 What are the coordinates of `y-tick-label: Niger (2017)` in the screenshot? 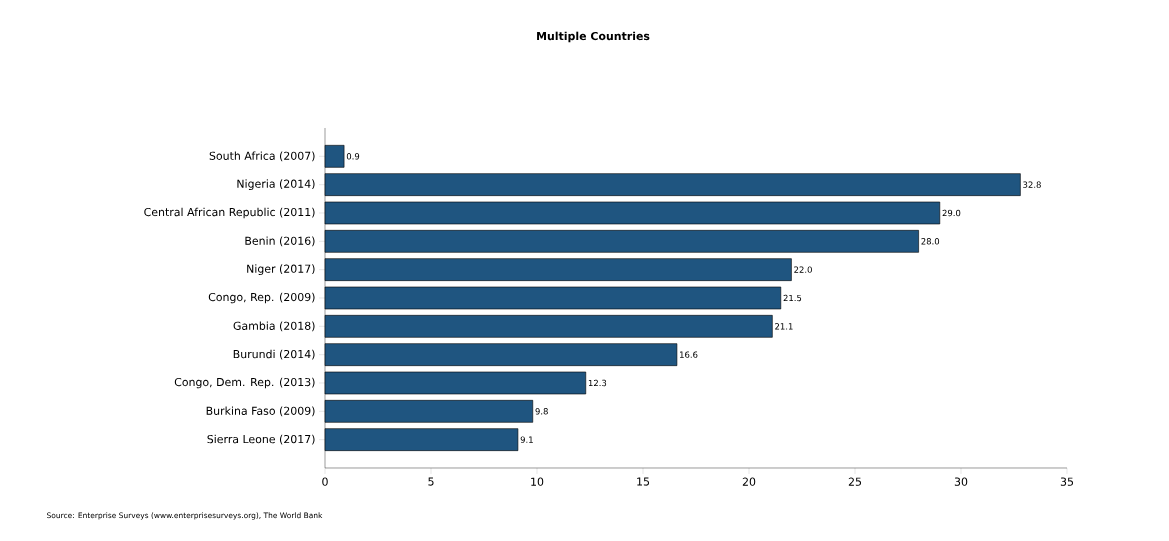 It's located at (281, 269).